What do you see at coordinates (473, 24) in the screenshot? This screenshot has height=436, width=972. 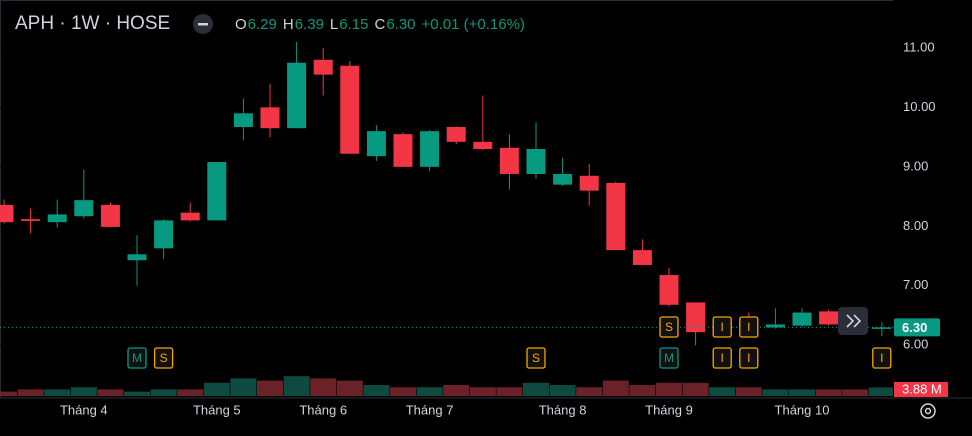 I see `legend-change: +0.01 (+0.16%)` at bounding box center [473, 24].